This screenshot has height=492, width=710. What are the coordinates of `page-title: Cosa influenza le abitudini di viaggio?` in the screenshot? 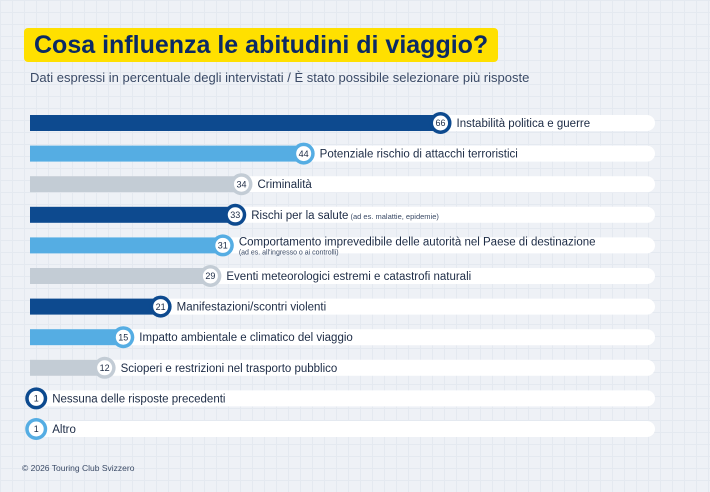 It's located at (261, 45).